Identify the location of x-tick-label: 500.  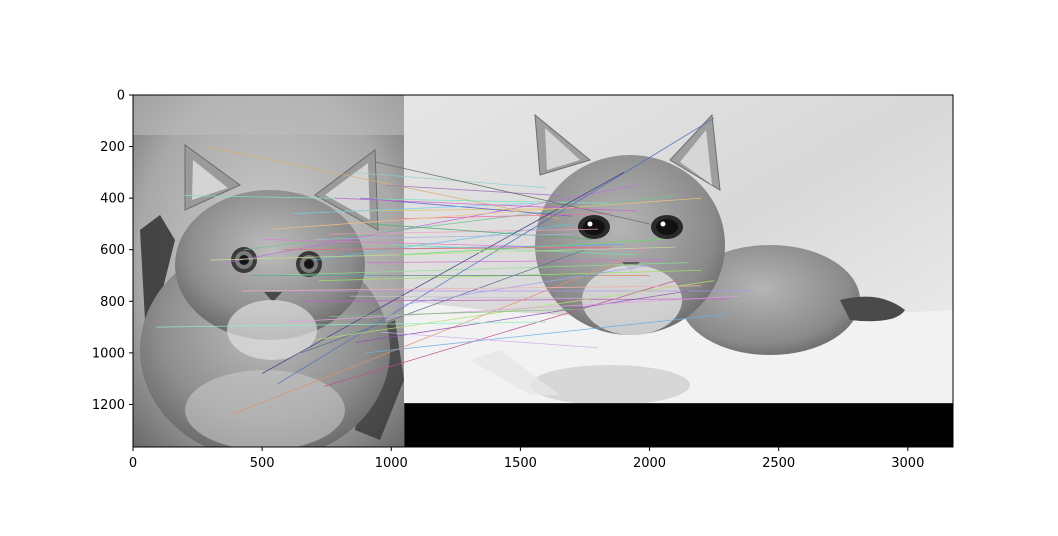
(262, 463).